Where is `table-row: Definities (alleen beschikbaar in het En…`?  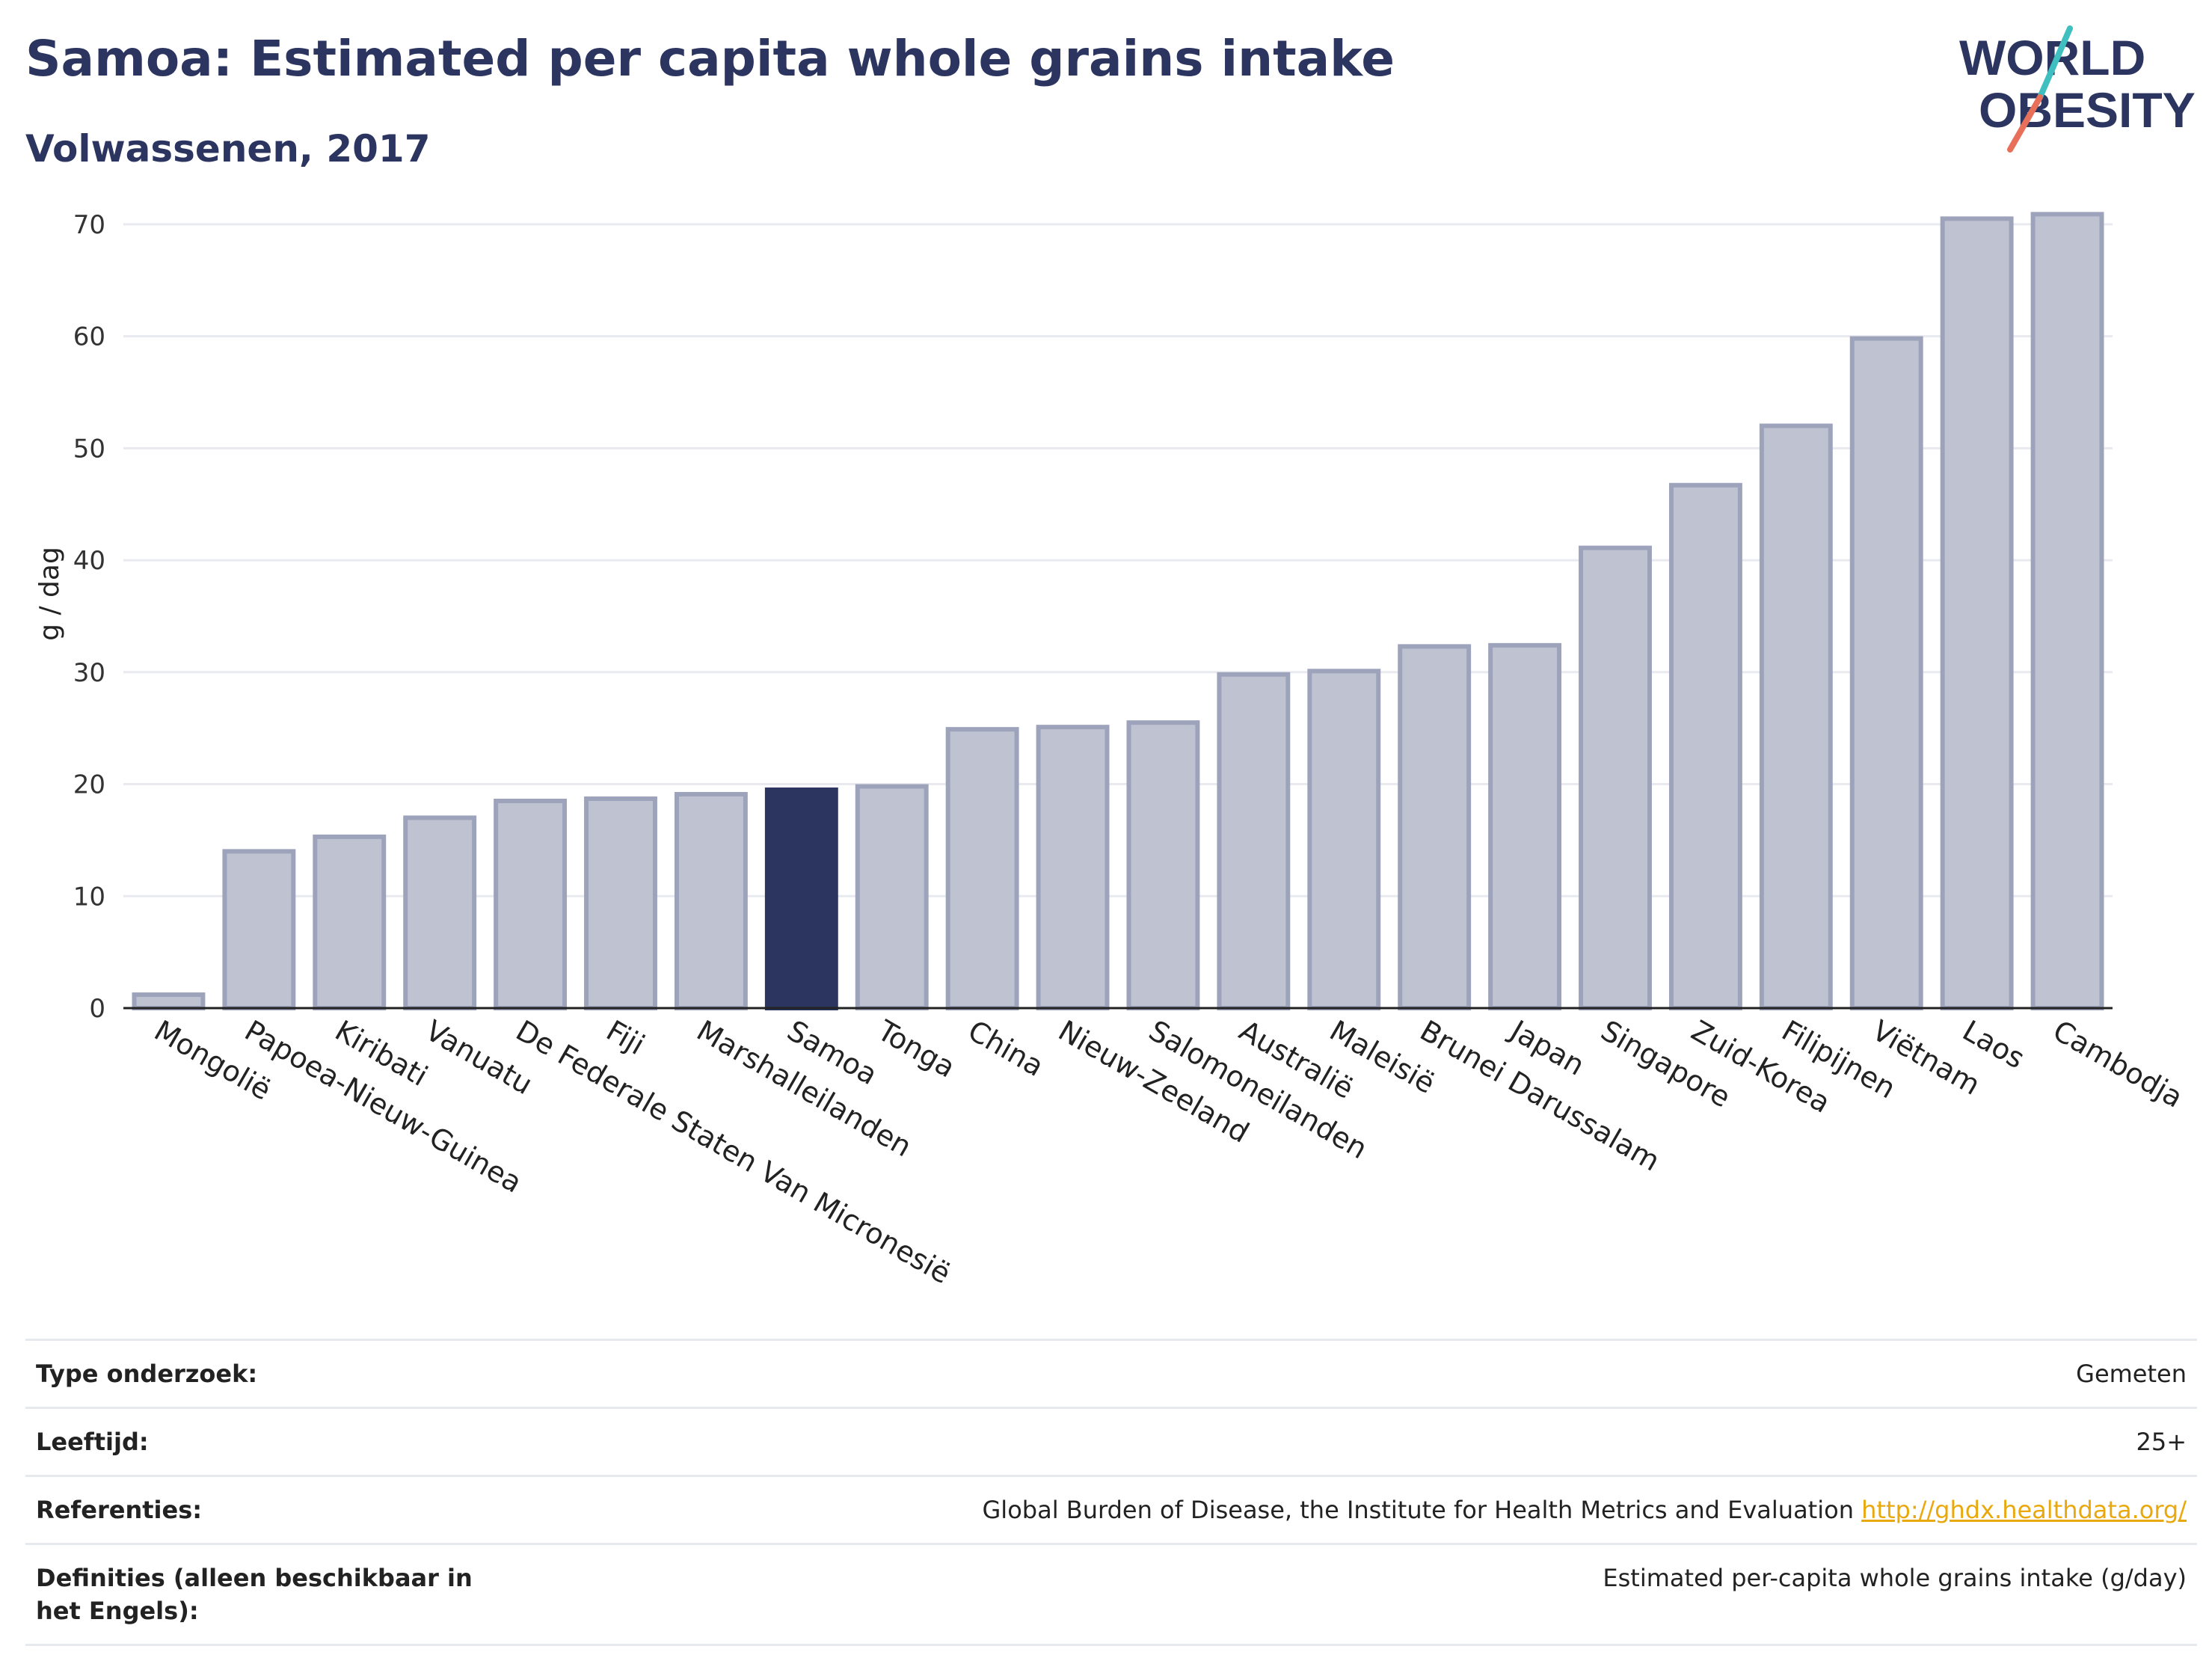 table-row: Definities (alleen beschikbaar in het En… is located at coordinates (1111, 1594).